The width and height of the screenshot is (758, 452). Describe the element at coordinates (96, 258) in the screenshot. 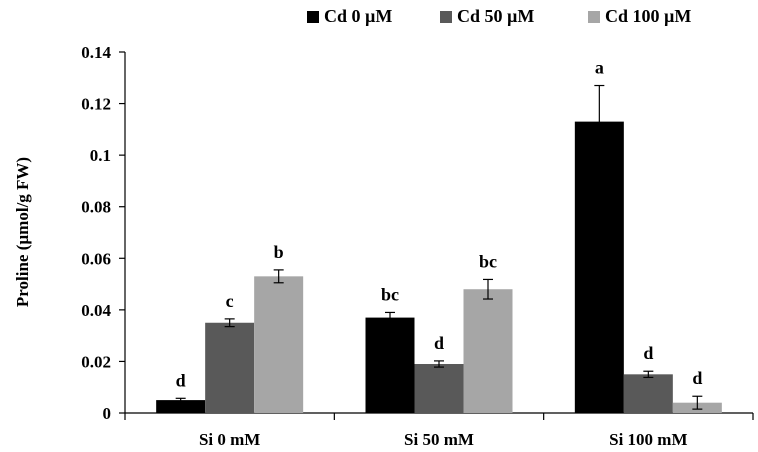

I see `y-tick-label: 0.06` at that location.